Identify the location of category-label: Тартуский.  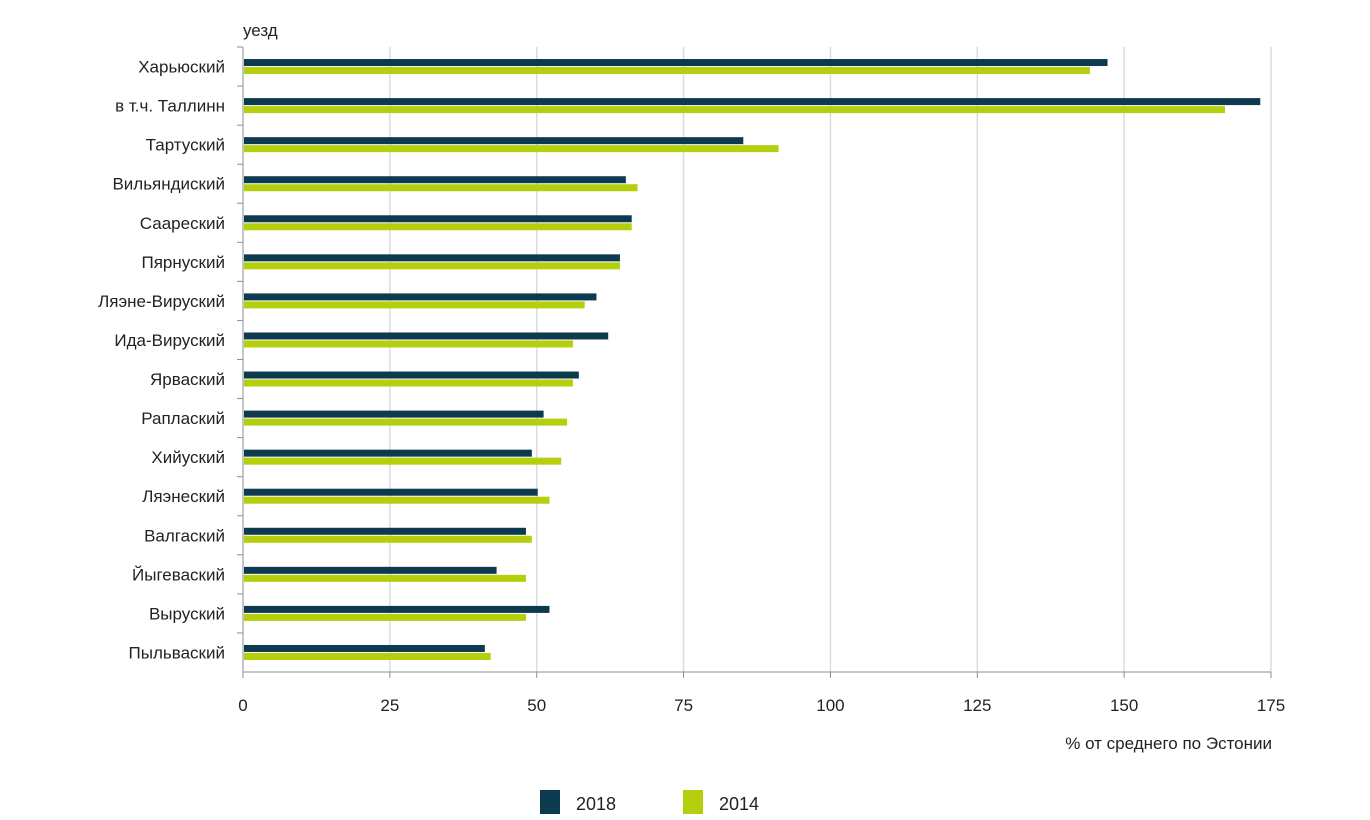
(185, 145).